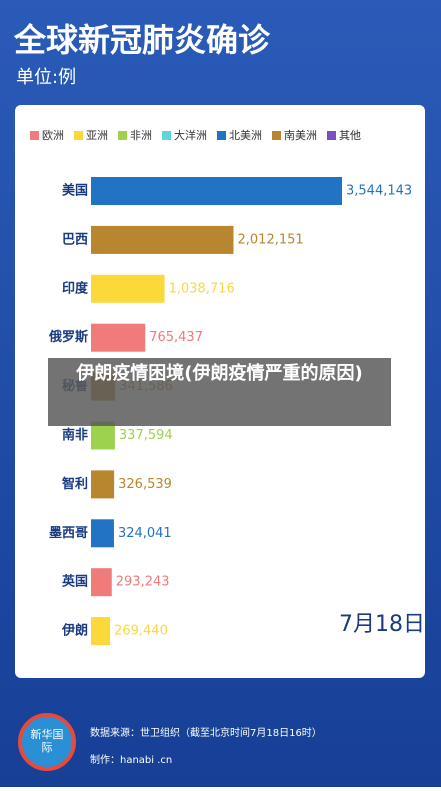 The height and width of the screenshot is (791, 441). Describe the element at coordinates (75, 288) in the screenshot. I see `category-label: 印度` at that location.